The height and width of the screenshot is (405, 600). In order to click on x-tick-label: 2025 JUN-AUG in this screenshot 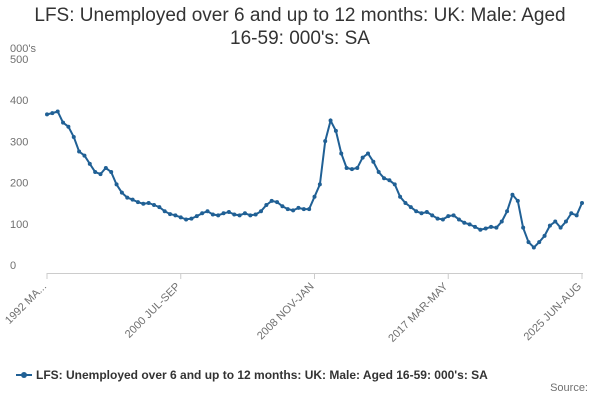, I will do `click(553, 312)`.